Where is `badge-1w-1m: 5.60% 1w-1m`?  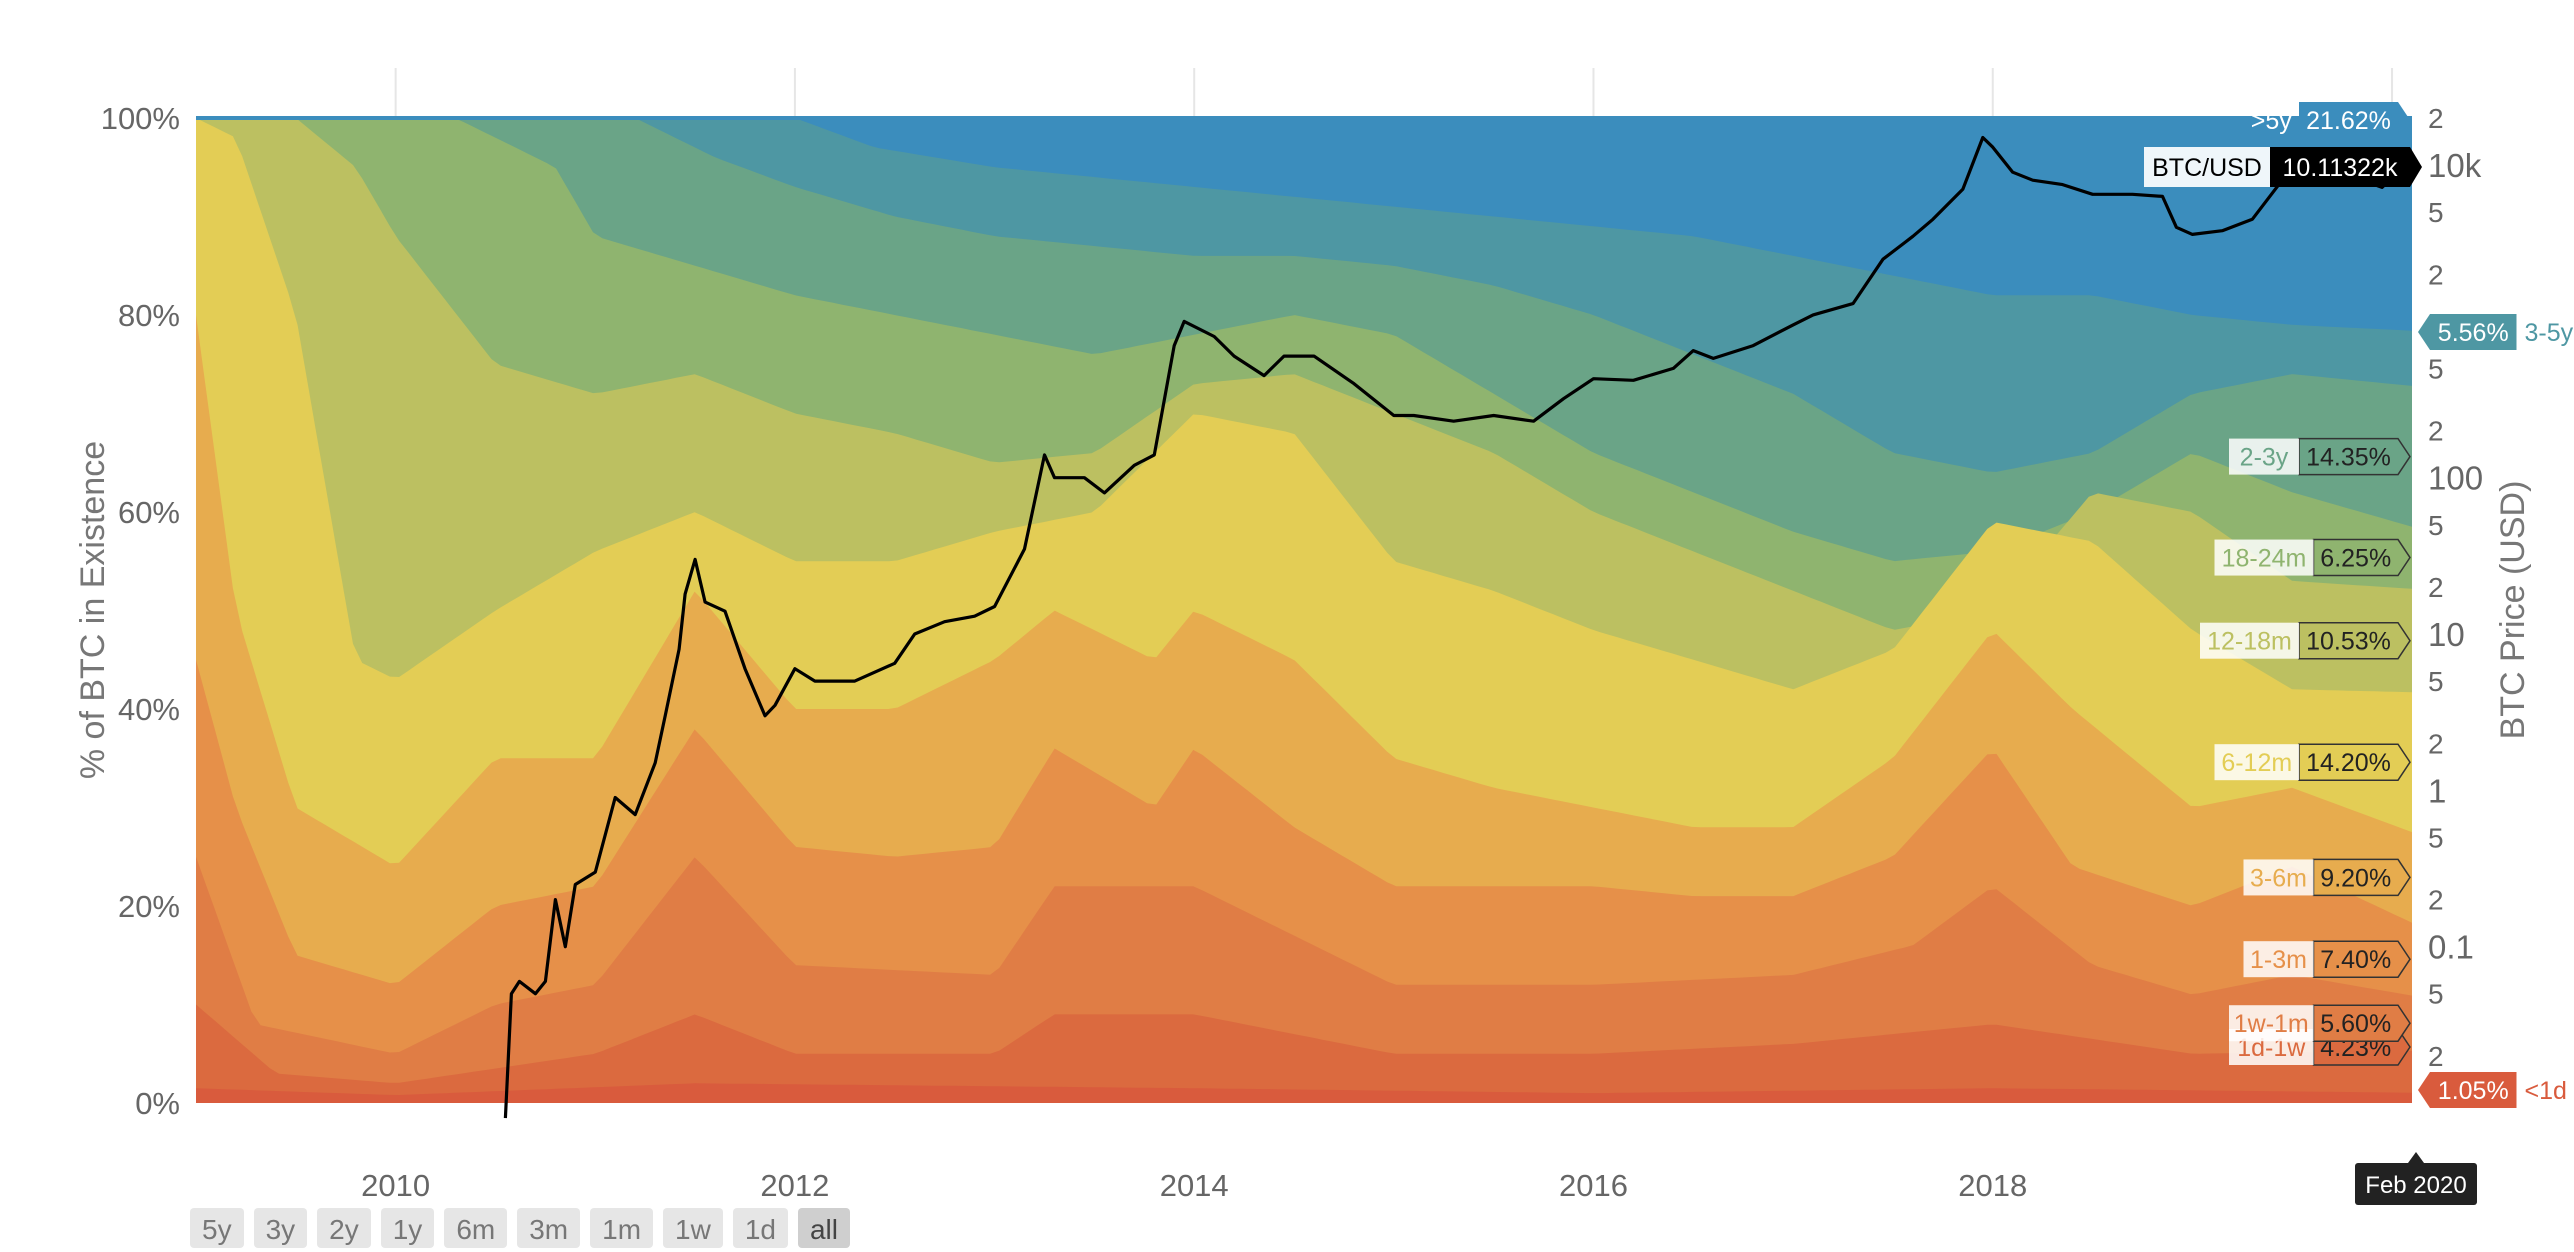 badge-1w-1m: 5.60% 1w-1m is located at coordinates (2320, 1023).